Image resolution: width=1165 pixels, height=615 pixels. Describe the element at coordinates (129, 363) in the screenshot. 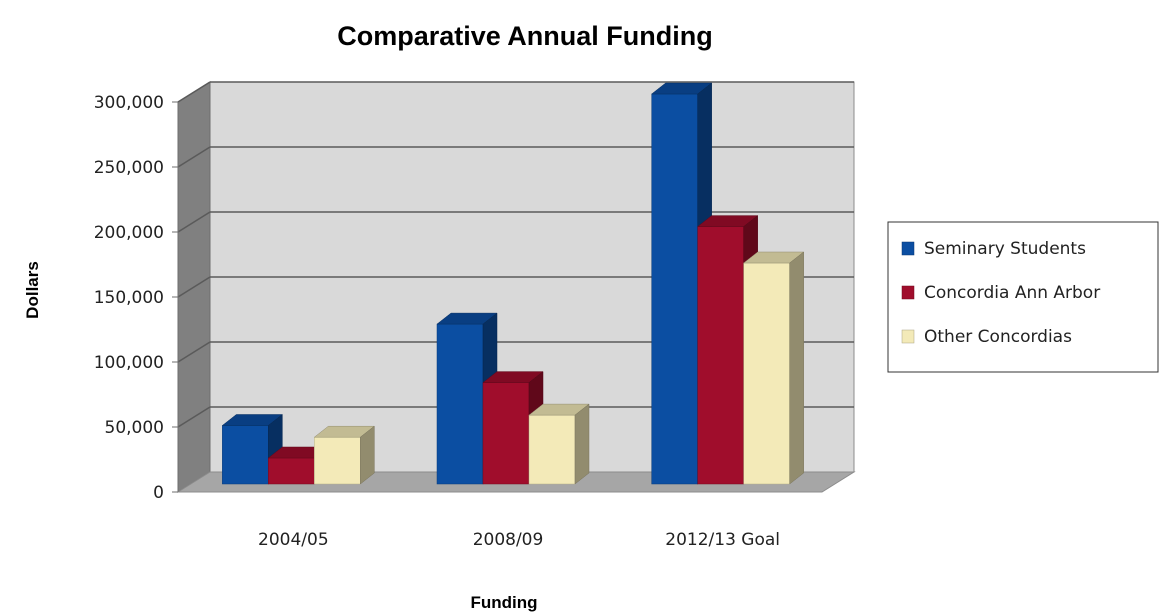

I see `y-tick-label: 100,000` at that location.